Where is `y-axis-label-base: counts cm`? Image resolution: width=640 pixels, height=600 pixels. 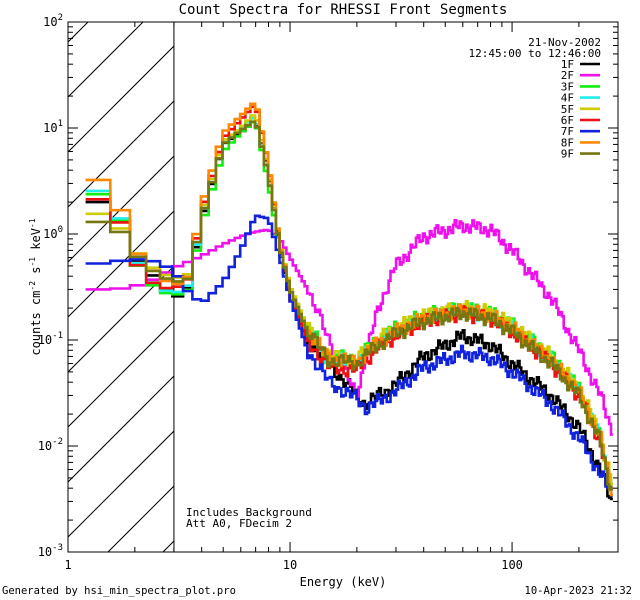 y-axis-label-base: counts cm is located at coordinates (36, 323).